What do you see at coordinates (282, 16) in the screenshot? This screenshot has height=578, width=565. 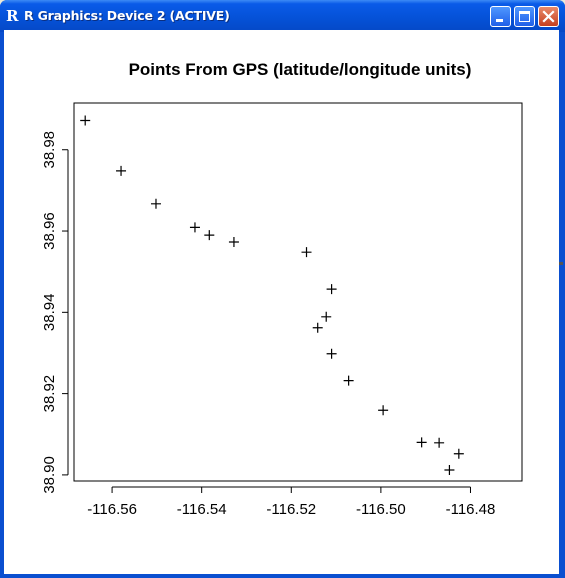 I see `title-bar: R R Graphics: Device 2 (ACTIVE)` at bounding box center [282, 16].